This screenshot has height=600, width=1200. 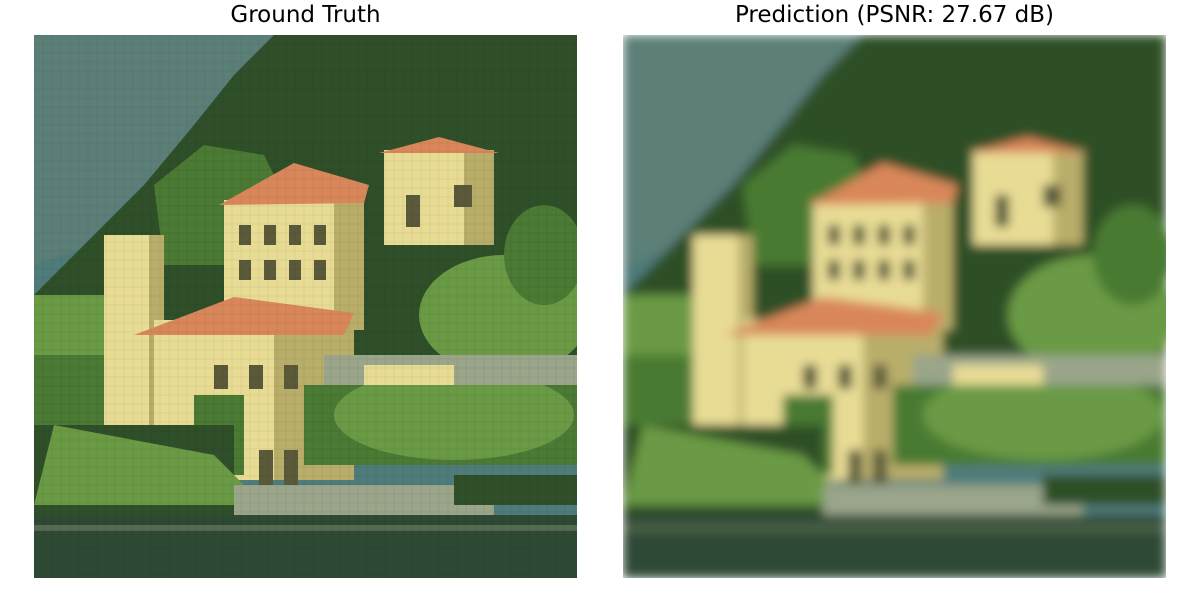 What do you see at coordinates (305, 15) in the screenshot?
I see `ground-truth-title: Ground Truth` at bounding box center [305, 15].